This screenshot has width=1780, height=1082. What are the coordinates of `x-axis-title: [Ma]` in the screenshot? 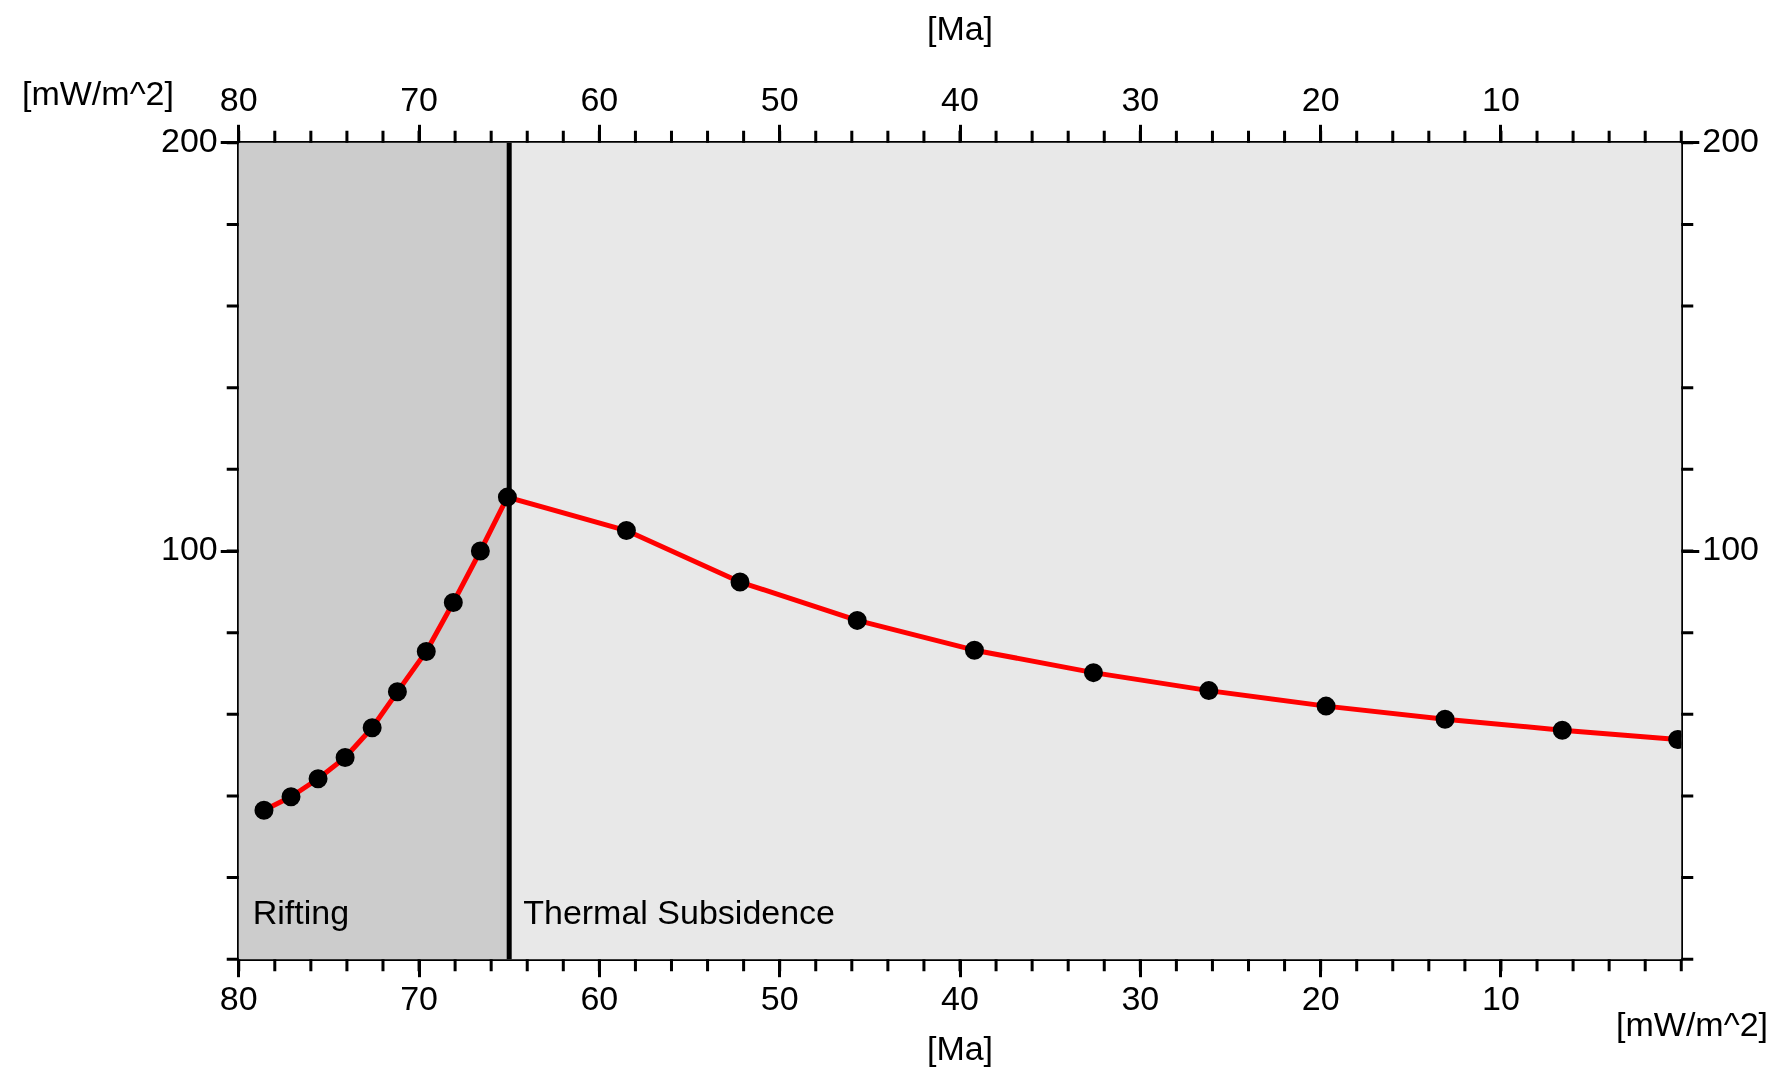 It's located at (960, 1048).